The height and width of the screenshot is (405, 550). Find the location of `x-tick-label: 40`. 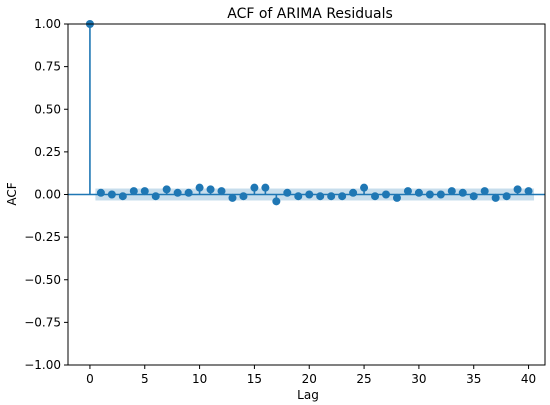

x-tick-label: 40 is located at coordinates (528, 379).